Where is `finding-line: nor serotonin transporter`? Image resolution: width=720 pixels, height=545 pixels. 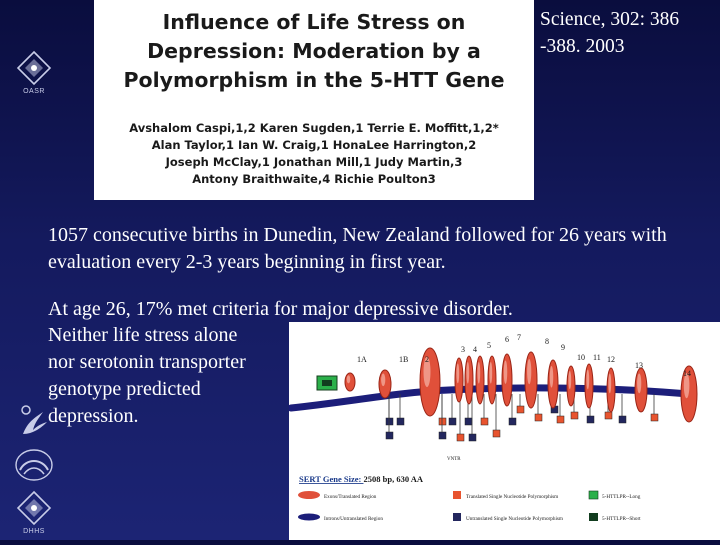 finding-line: nor serotonin transporter is located at coordinates (147, 362).